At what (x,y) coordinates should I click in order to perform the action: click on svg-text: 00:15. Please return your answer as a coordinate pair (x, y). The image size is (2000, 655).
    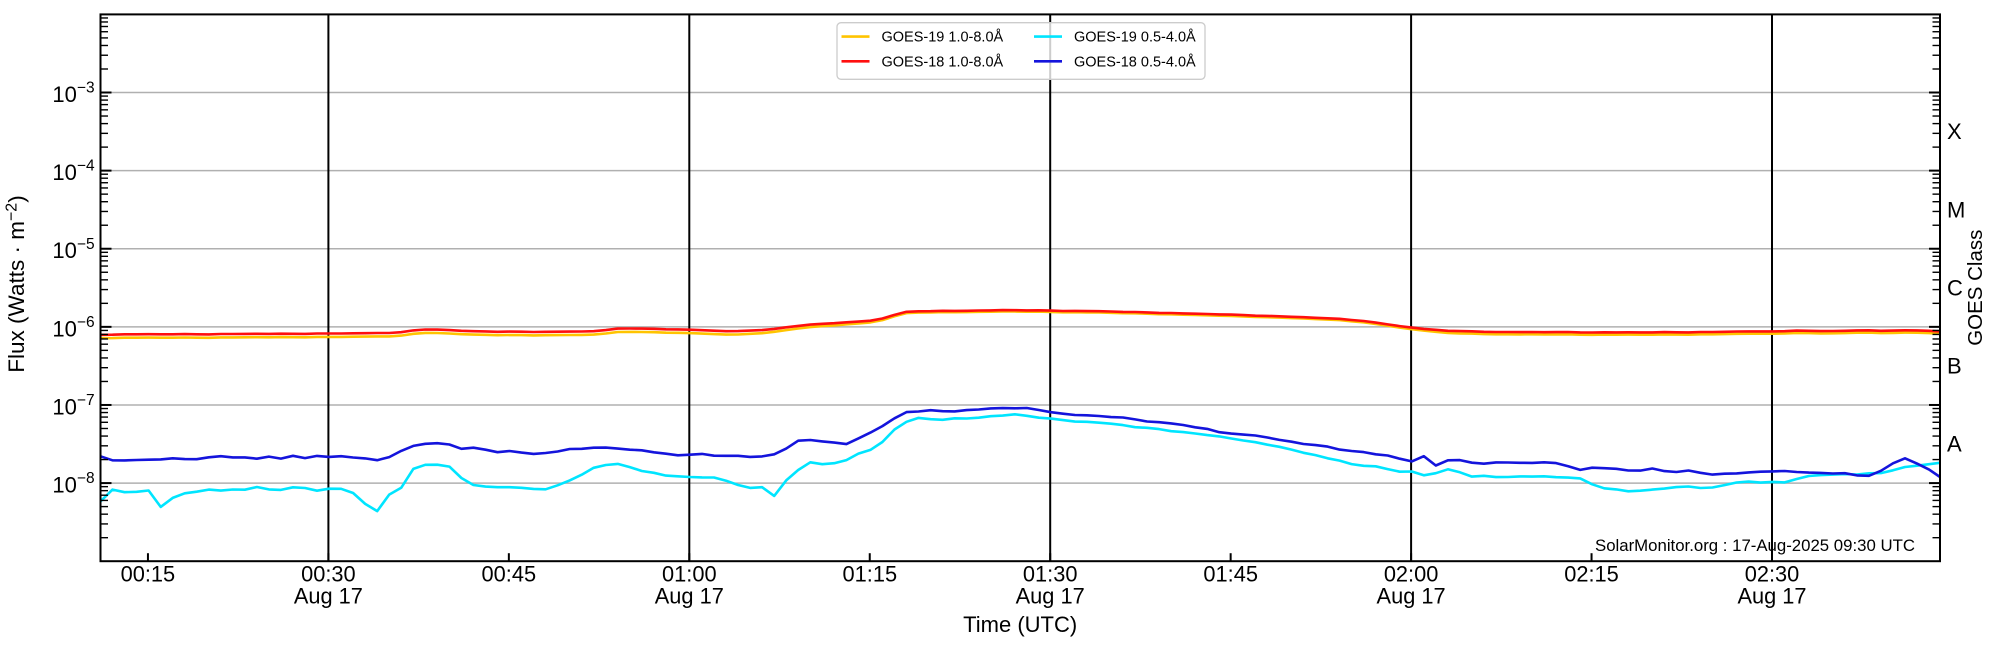
    Looking at the image, I should click on (148, 574).